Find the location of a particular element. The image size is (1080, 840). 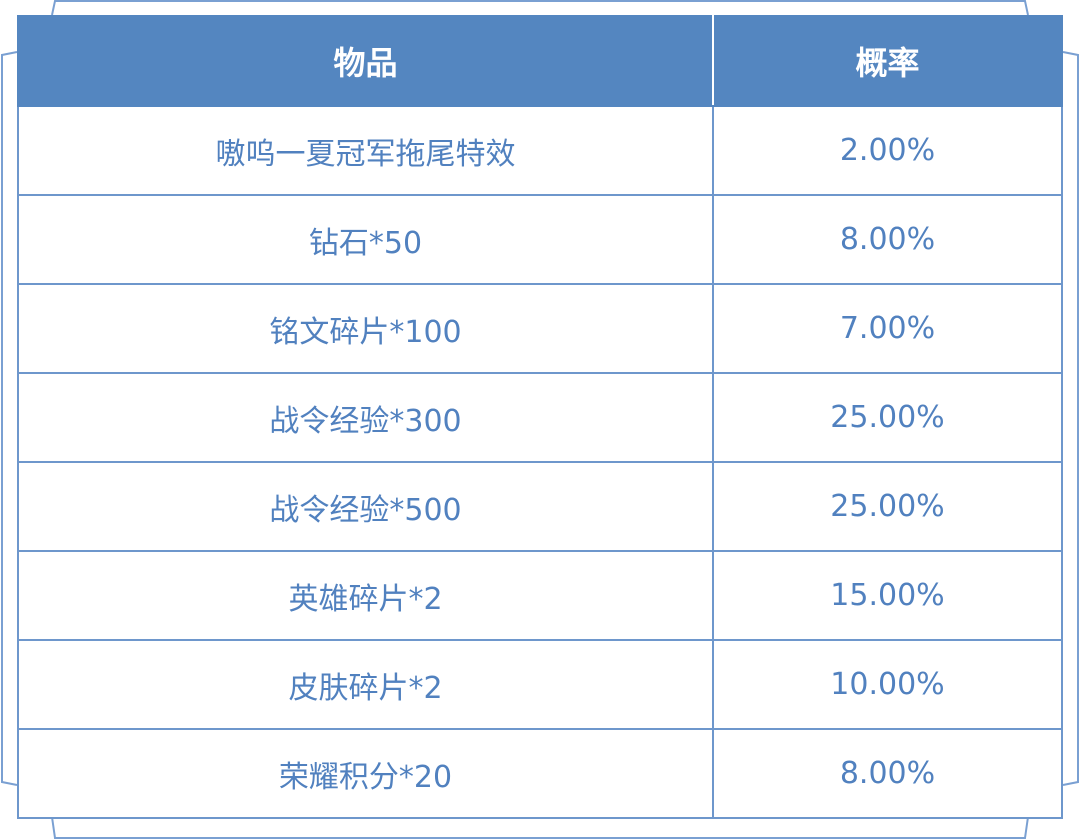

item-cell: 英雄碎片*2 is located at coordinates (365, 595).